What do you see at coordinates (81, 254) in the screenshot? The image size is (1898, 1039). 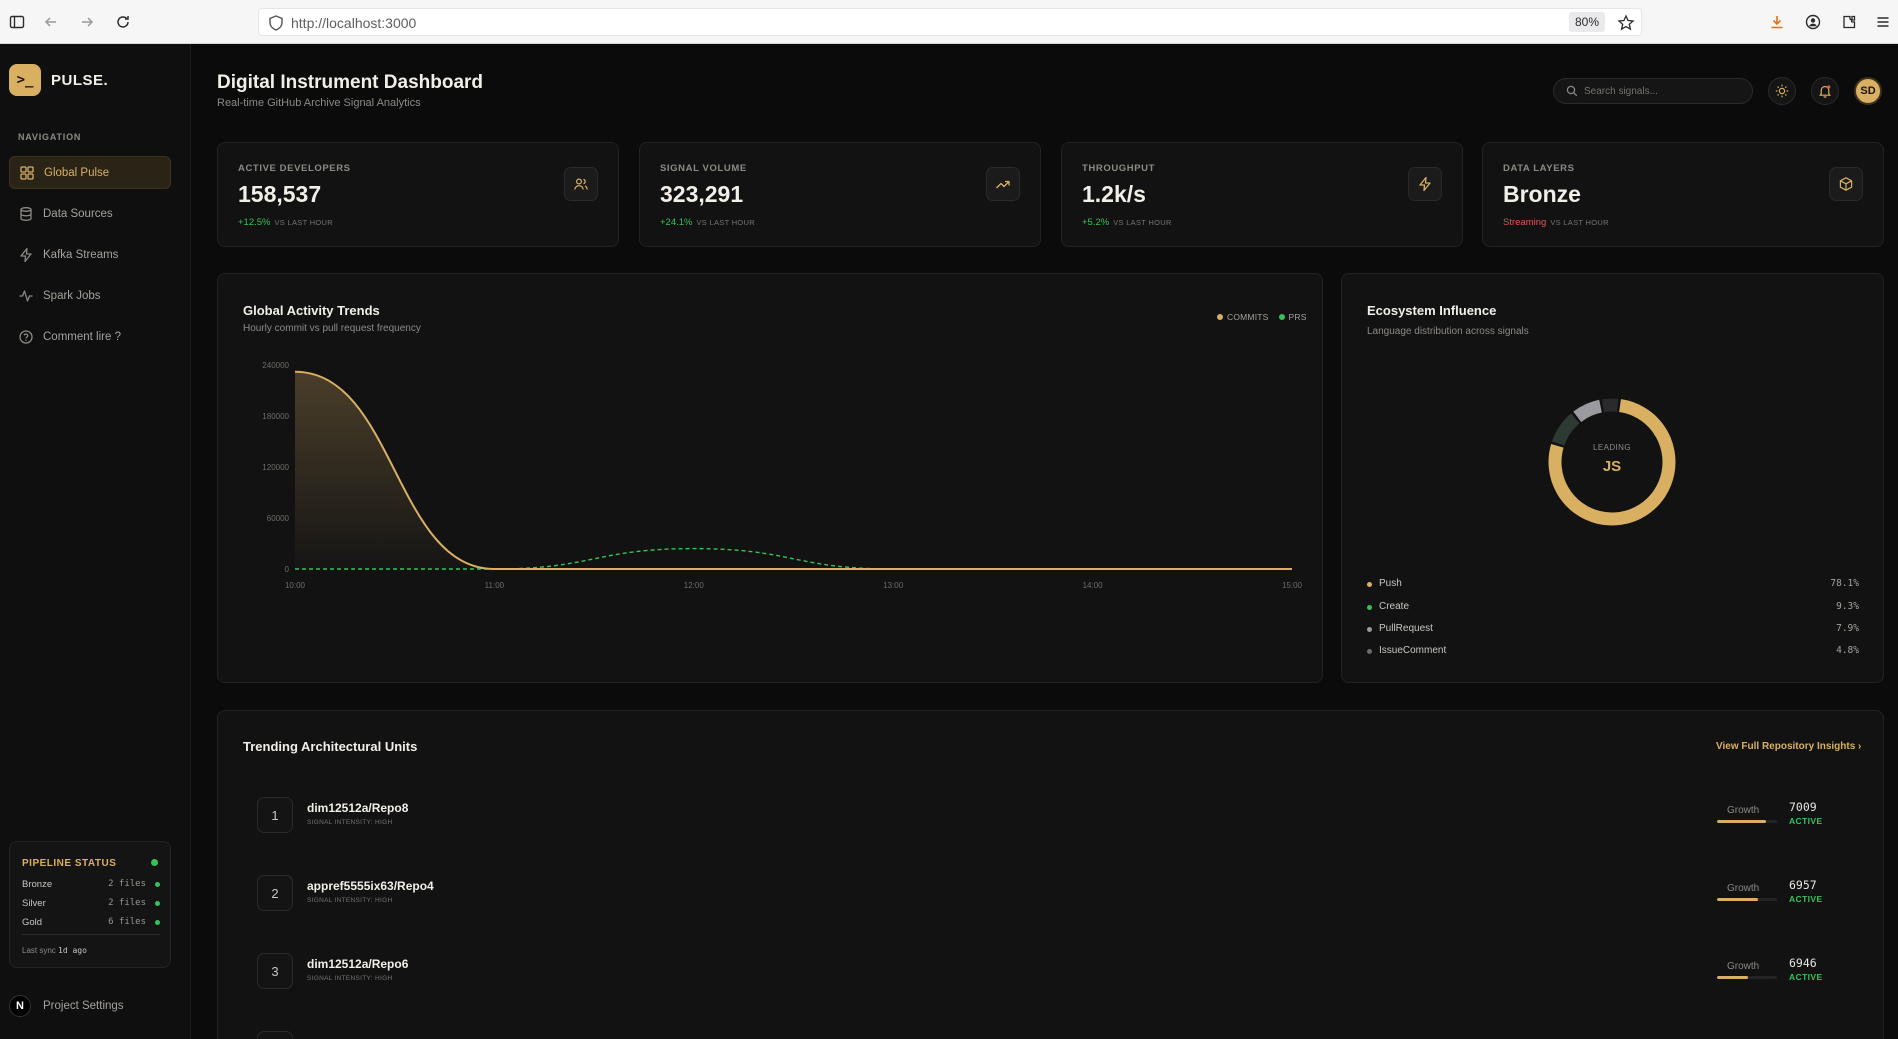 I see `sidebar-item-label: Kafka Streams` at bounding box center [81, 254].